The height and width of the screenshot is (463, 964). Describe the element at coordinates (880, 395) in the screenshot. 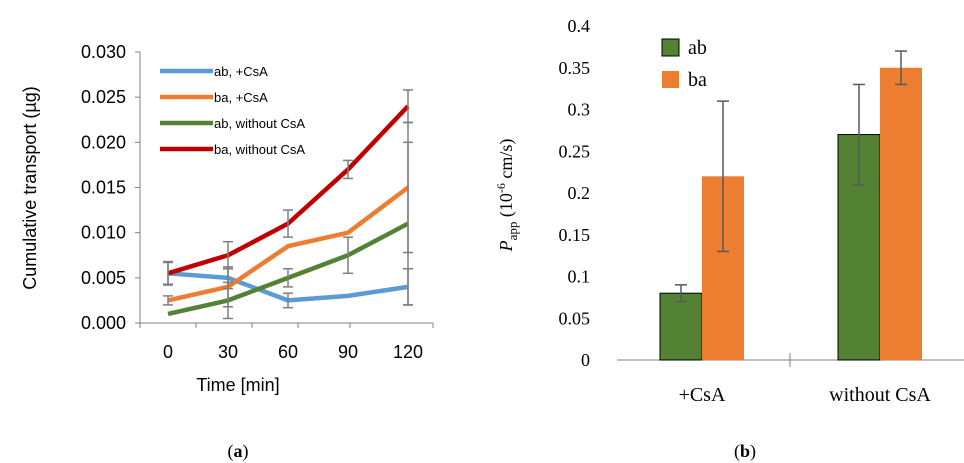

I see `x-category-label: without CsA` at that location.